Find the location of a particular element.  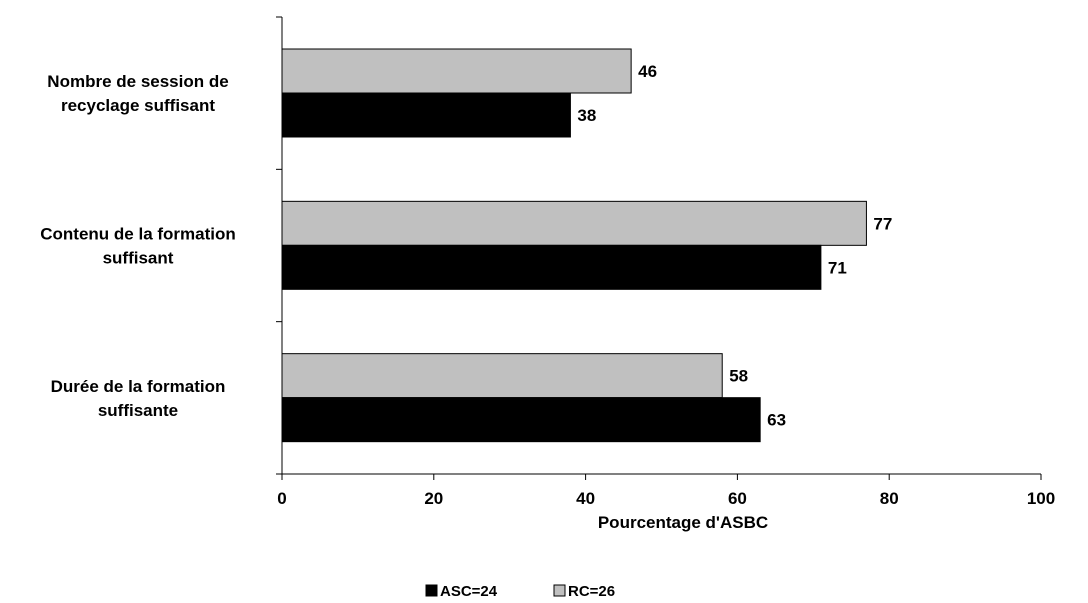

x-tick-label-0: 0 is located at coordinates (281, 498).